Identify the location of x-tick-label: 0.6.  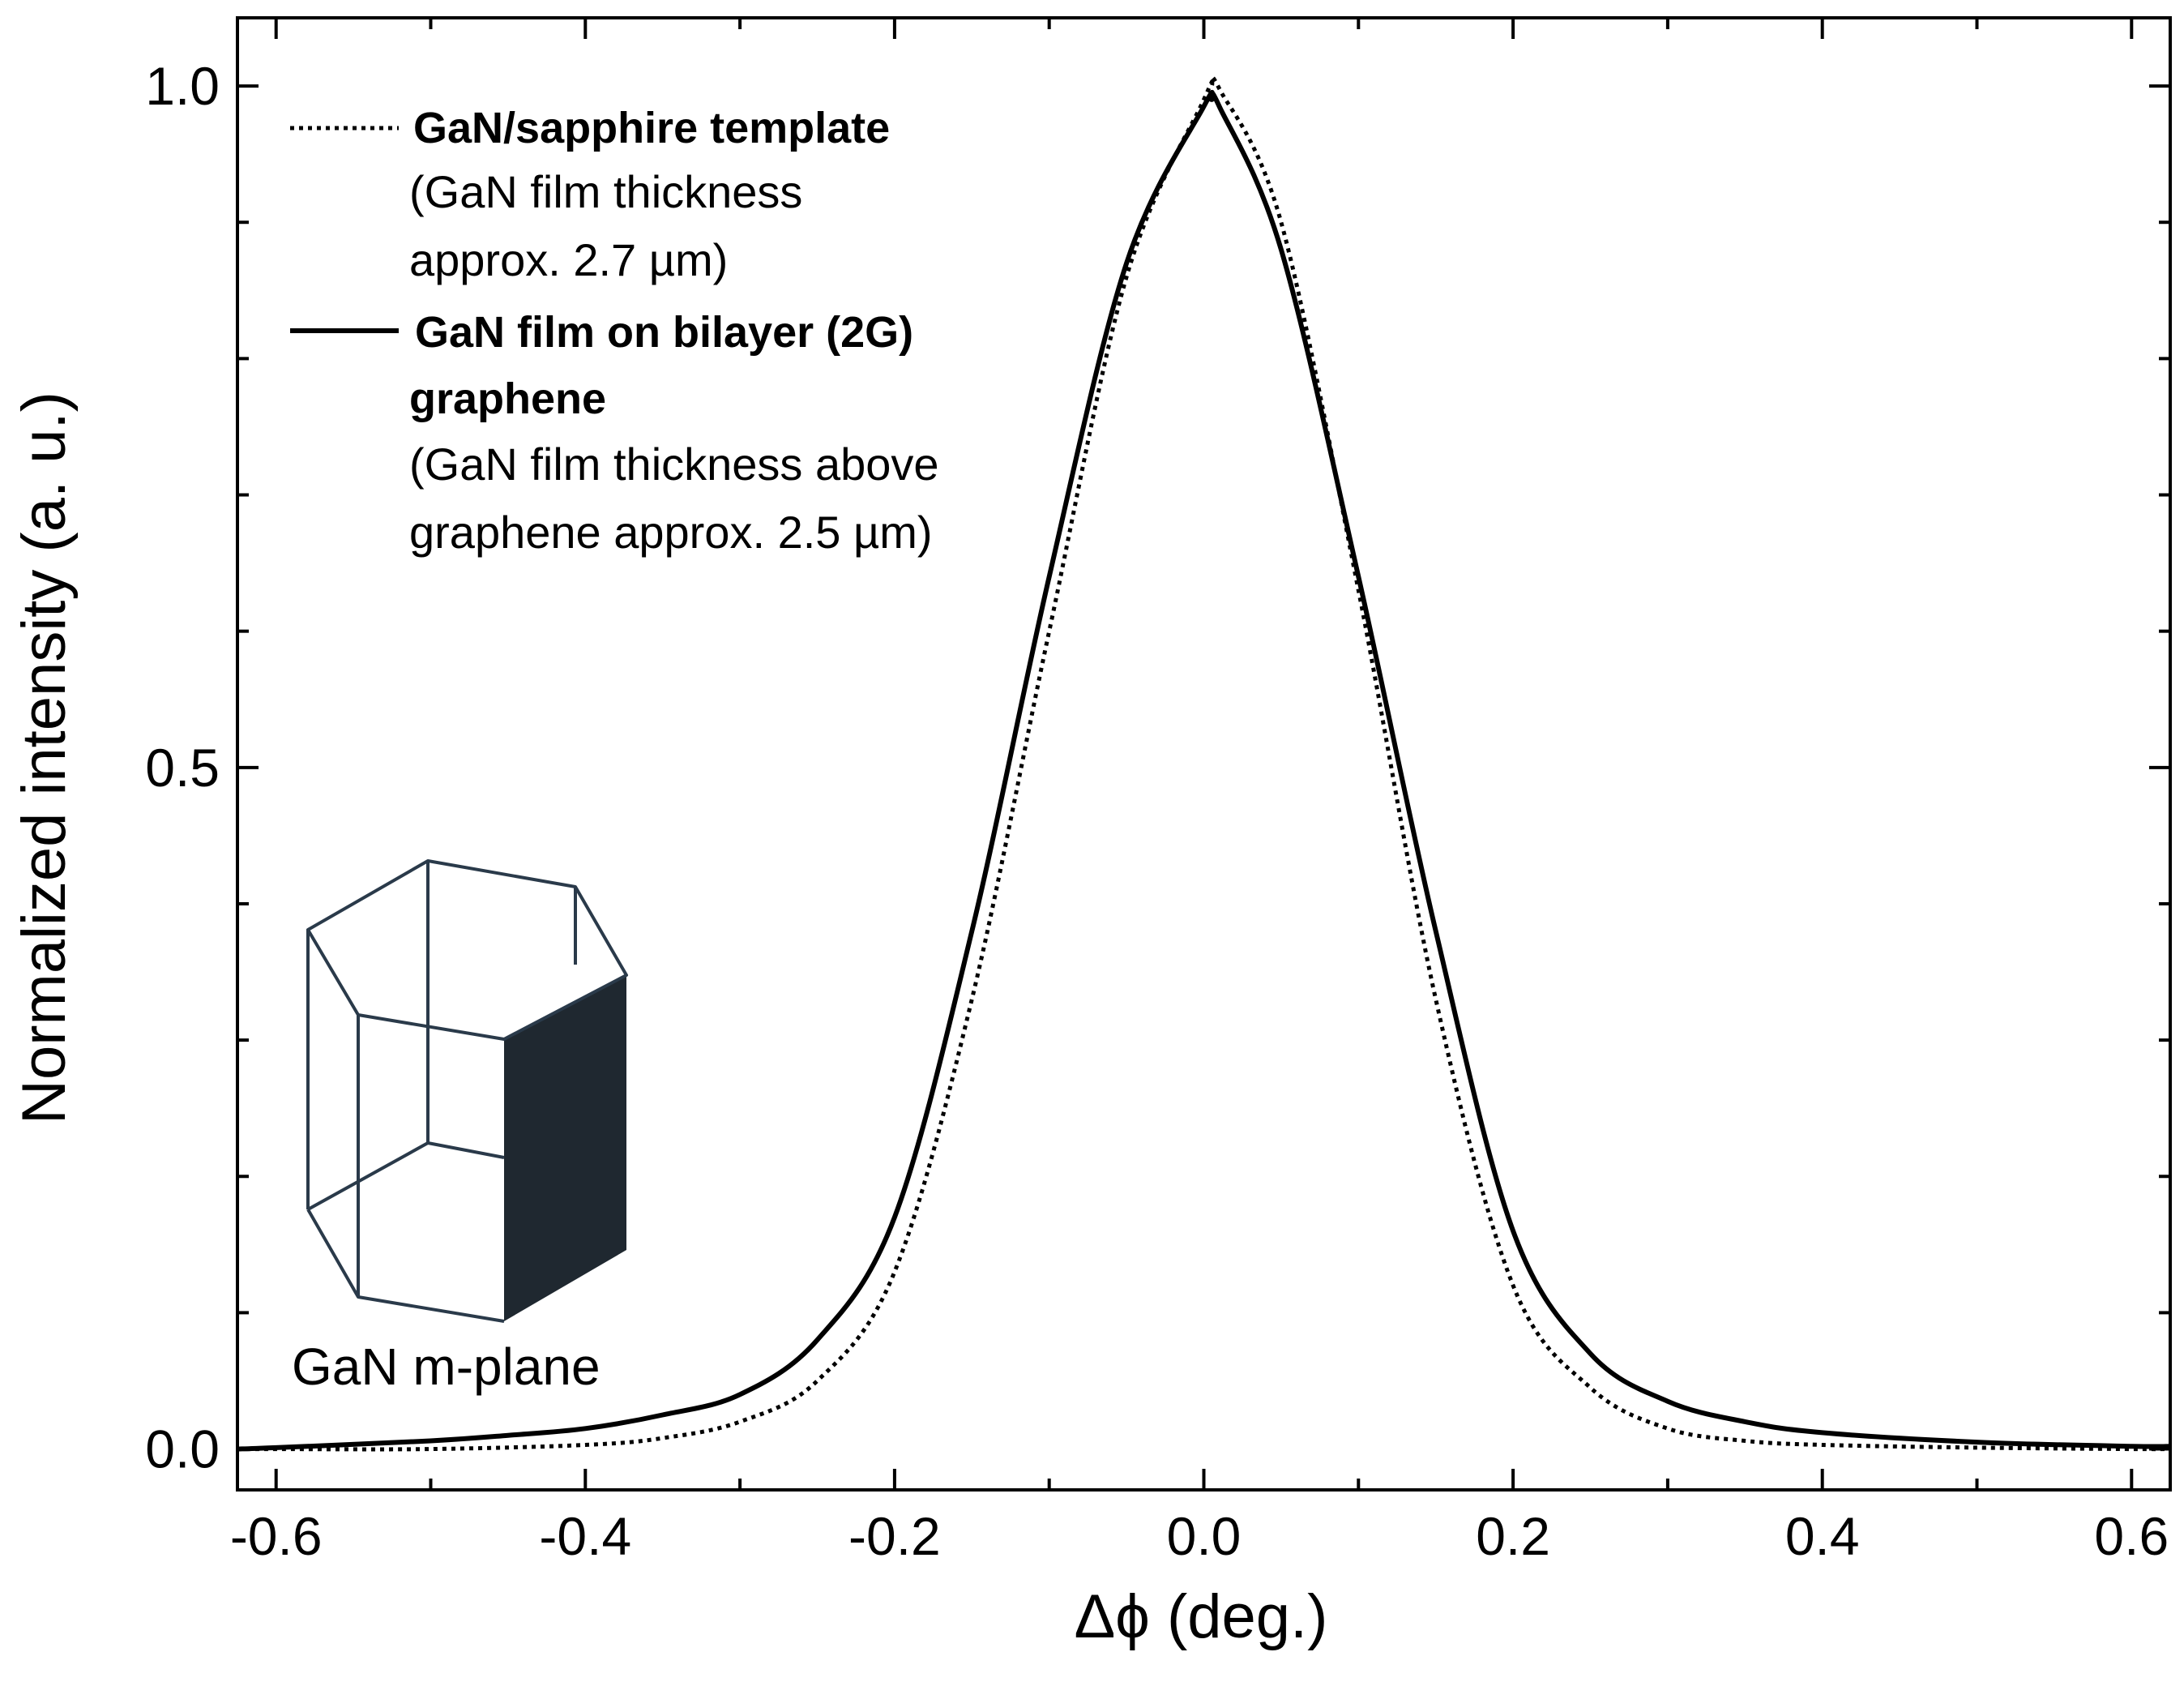
(2131, 1536).